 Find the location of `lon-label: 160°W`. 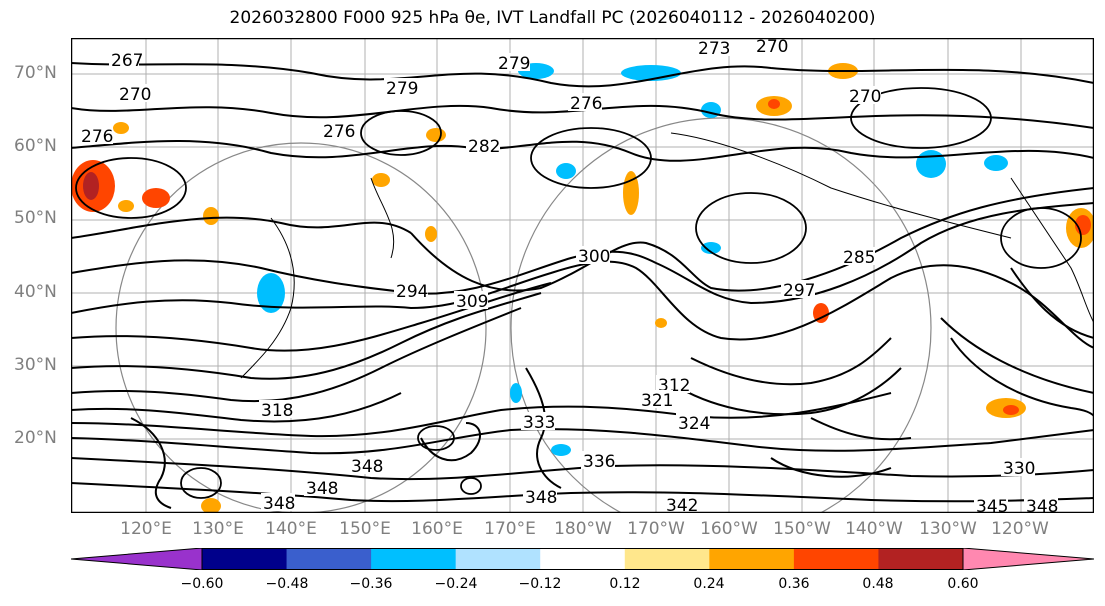

lon-label: 160°W is located at coordinates (729, 529).